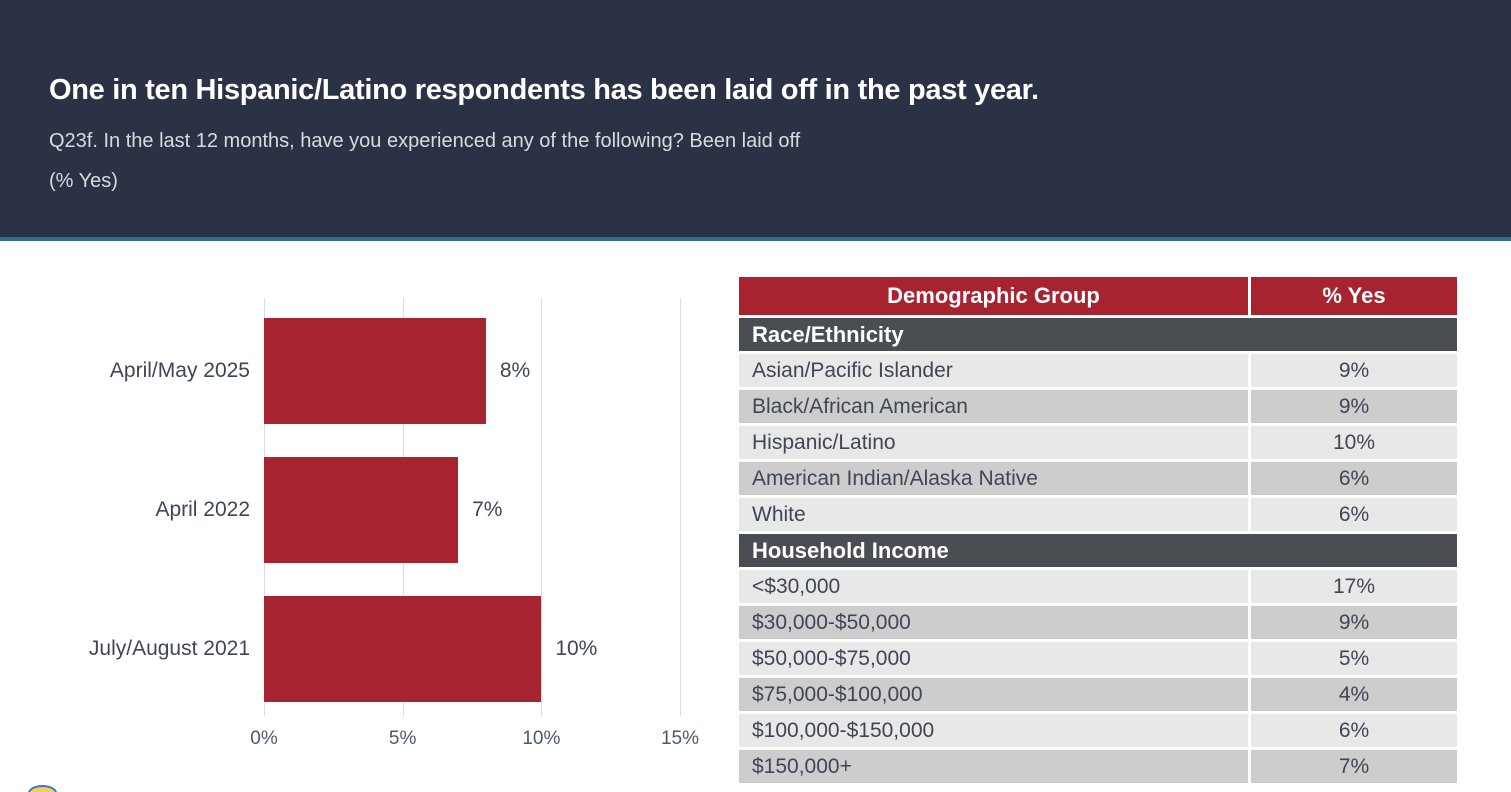 Image resolution: width=1511 pixels, height=792 pixels. What do you see at coordinates (1354, 694) in the screenshot?
I see `table-cell-value: 4%` at bounding box center [1354, 694].